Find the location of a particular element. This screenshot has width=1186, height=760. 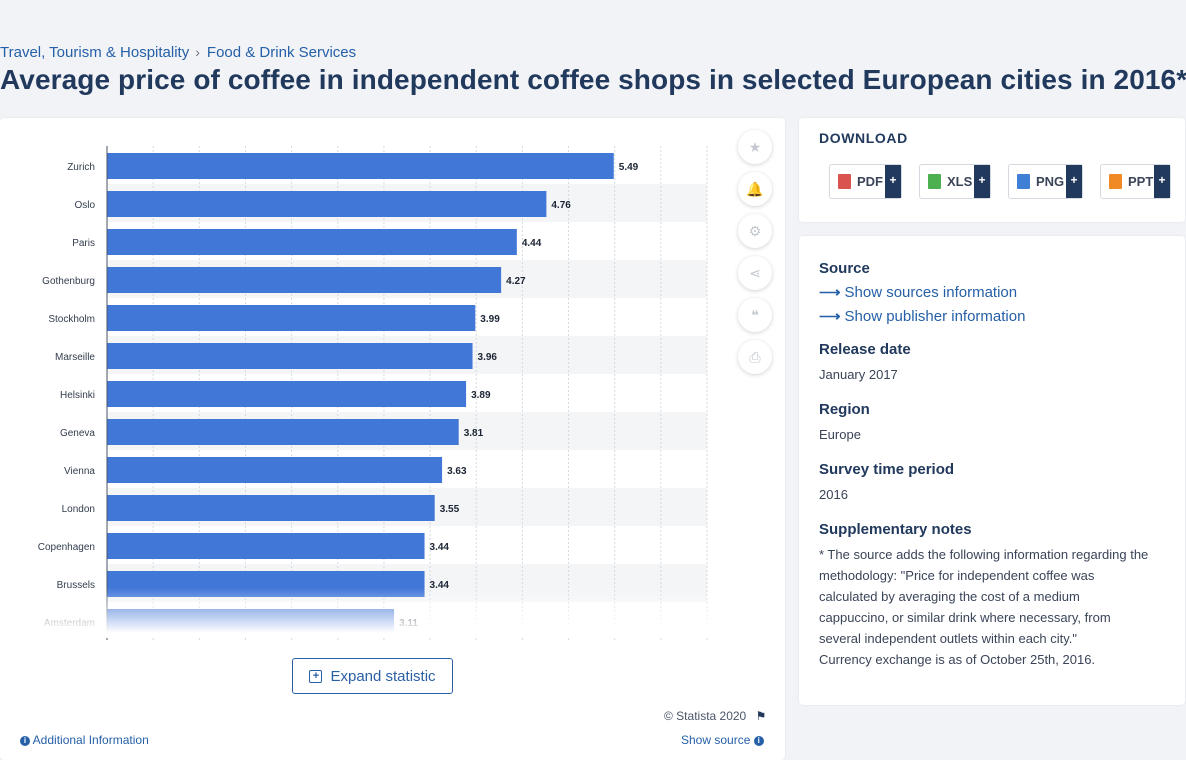

show-publisher-link: ⟶ Show publisher information is located at coordinates (984, 316).